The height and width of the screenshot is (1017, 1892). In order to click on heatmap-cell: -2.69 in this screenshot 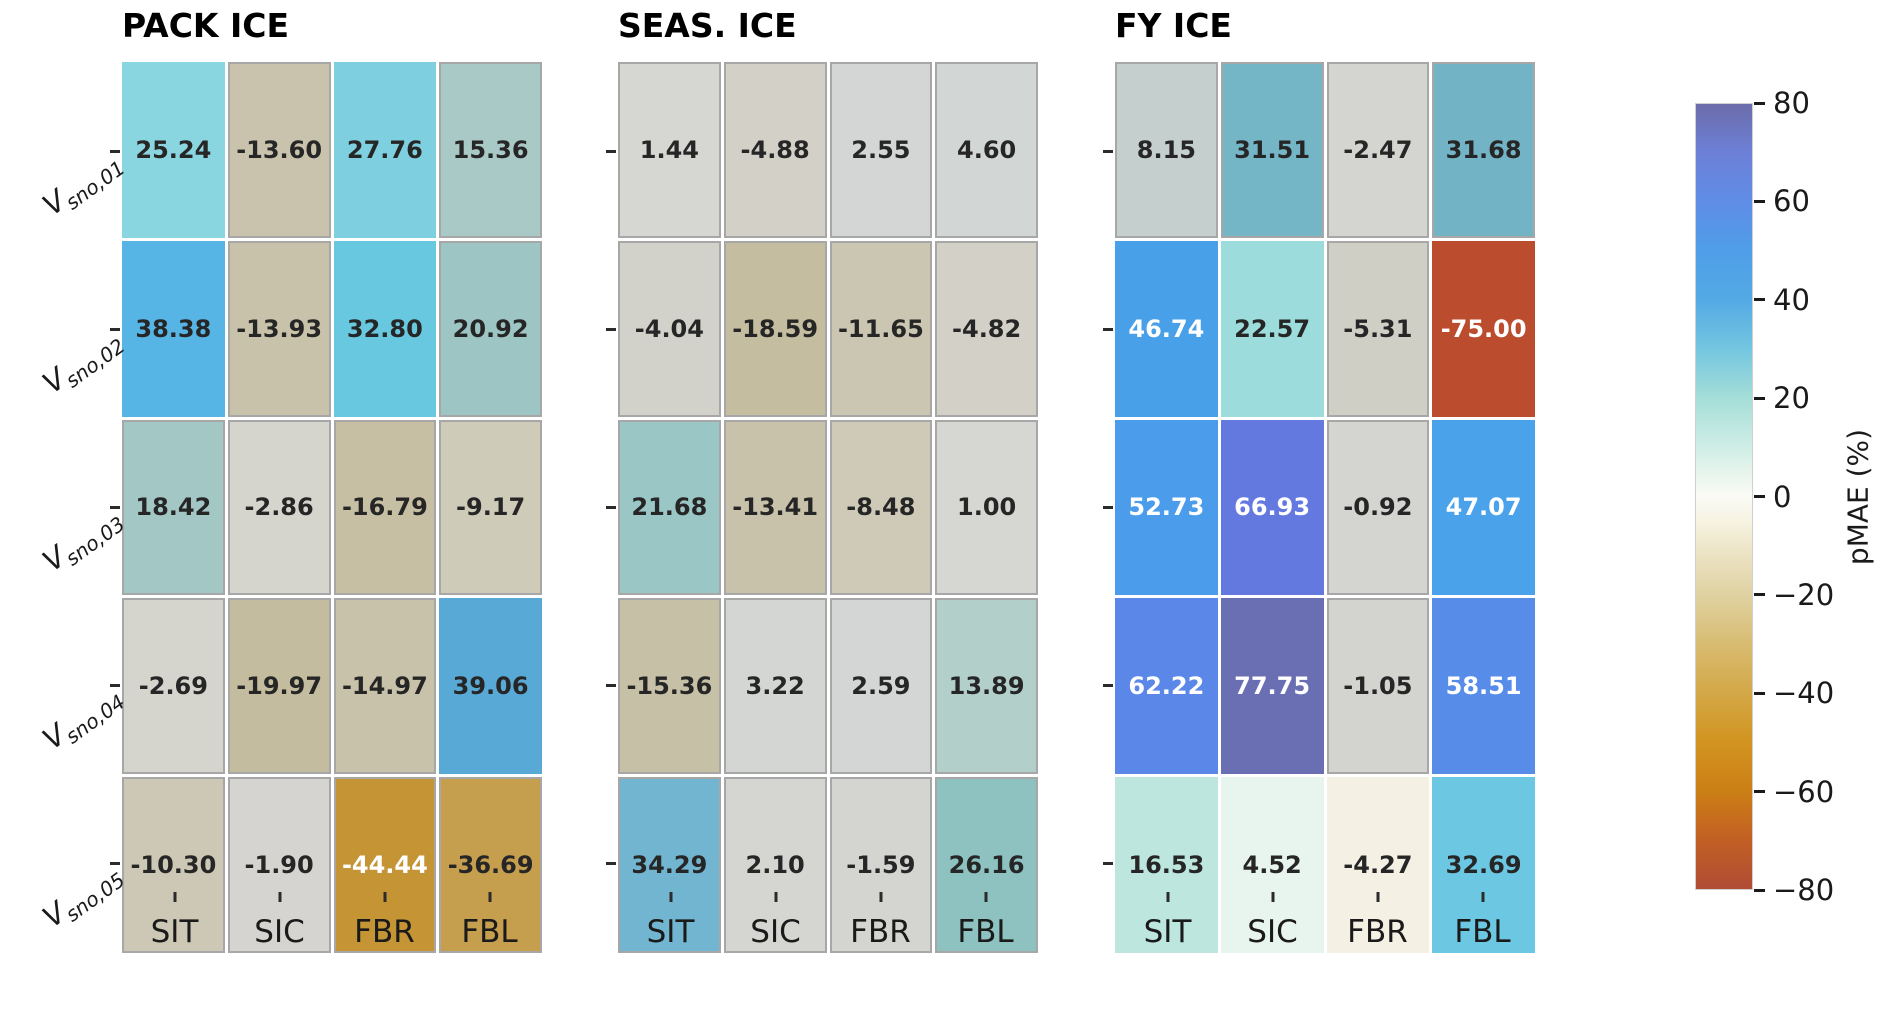, I will do `click(173, 686)`.